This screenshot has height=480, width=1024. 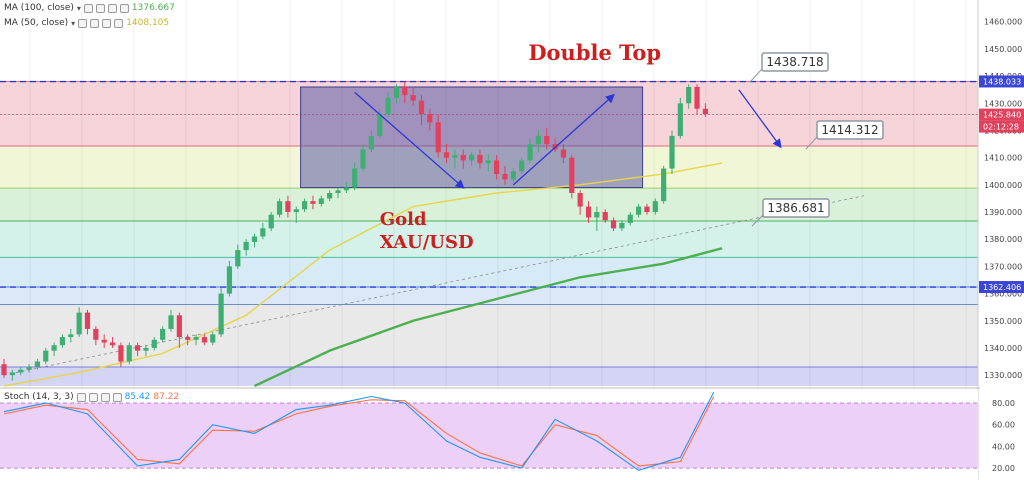 I want to click on double-top-box, so click(x=472, y=137).